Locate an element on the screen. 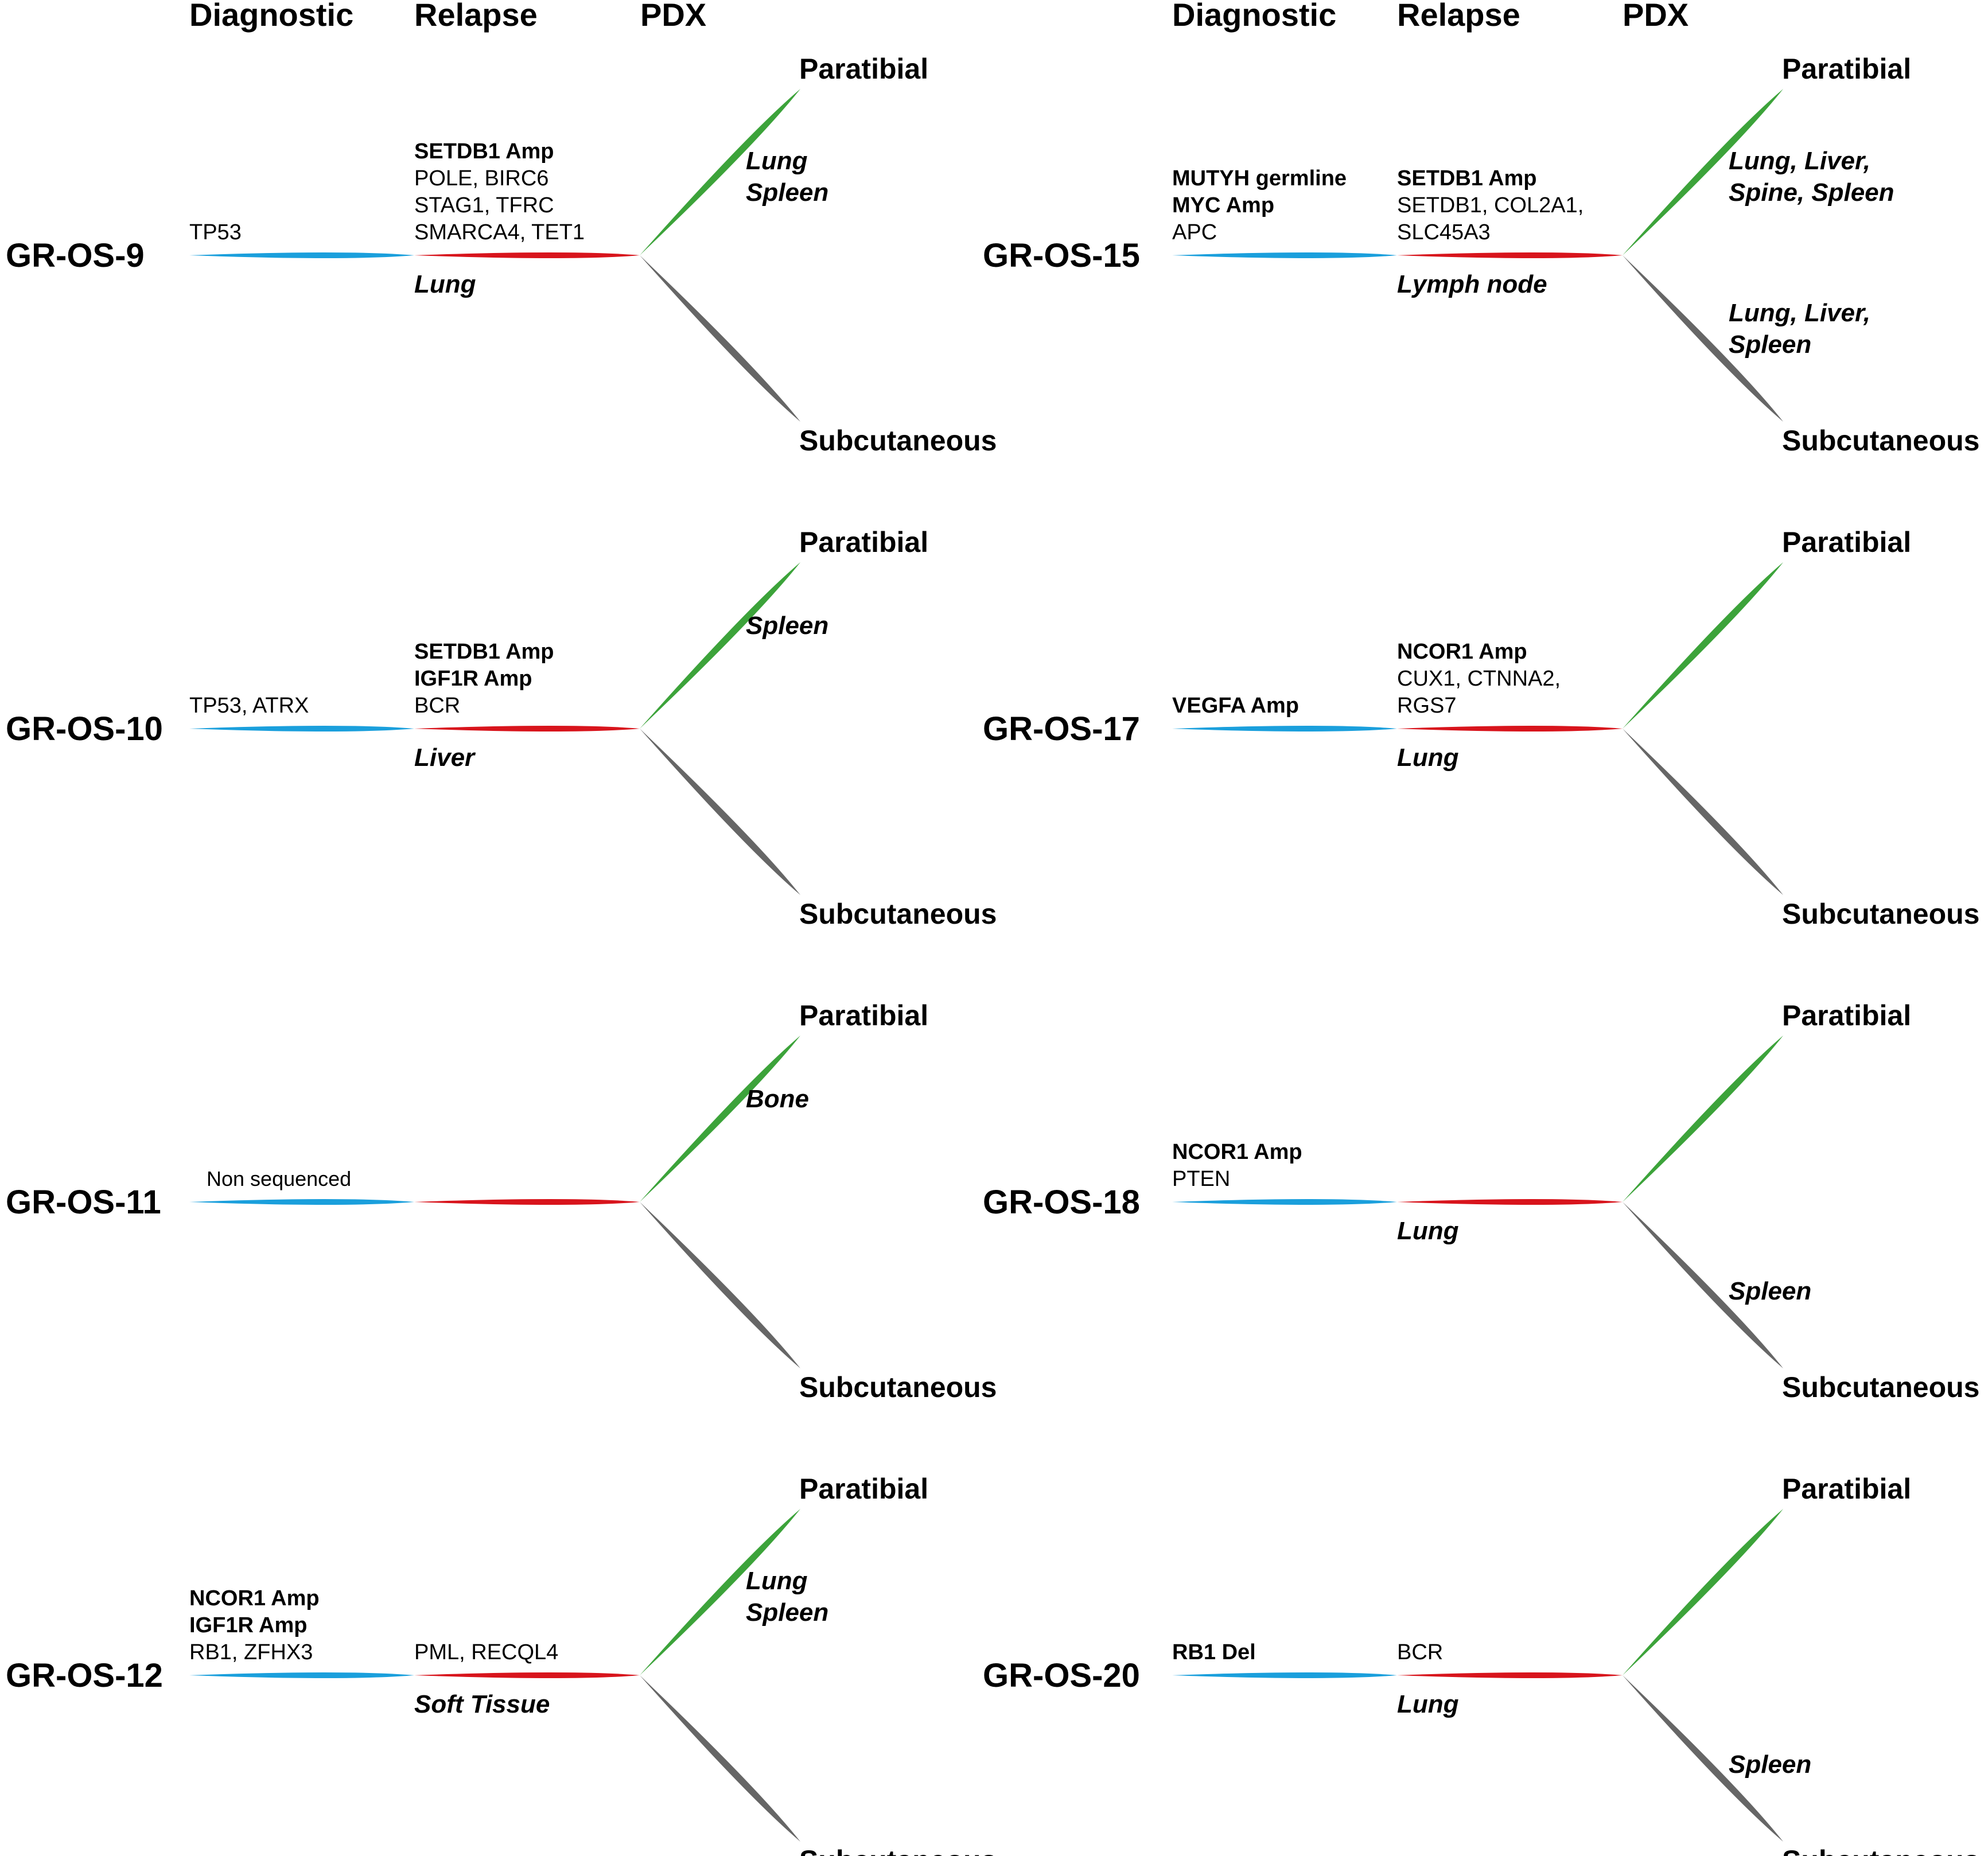 The height and width of the screenshot is (1856, 1988). paratibial-metastasis-site: Bone is located at coordinates (777, 1099).